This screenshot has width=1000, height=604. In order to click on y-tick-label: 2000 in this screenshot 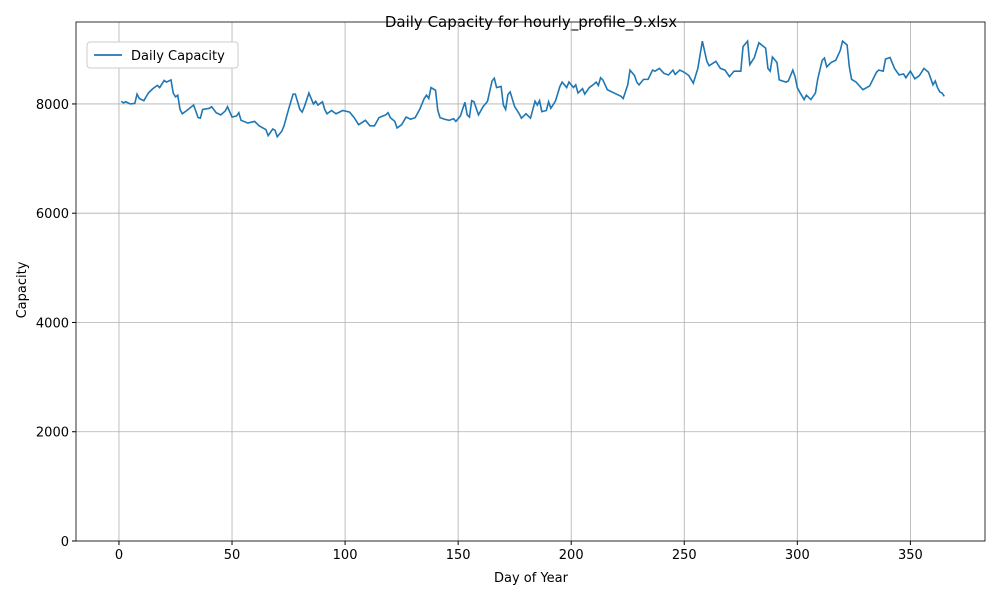, I will do `click(52, 433)`.